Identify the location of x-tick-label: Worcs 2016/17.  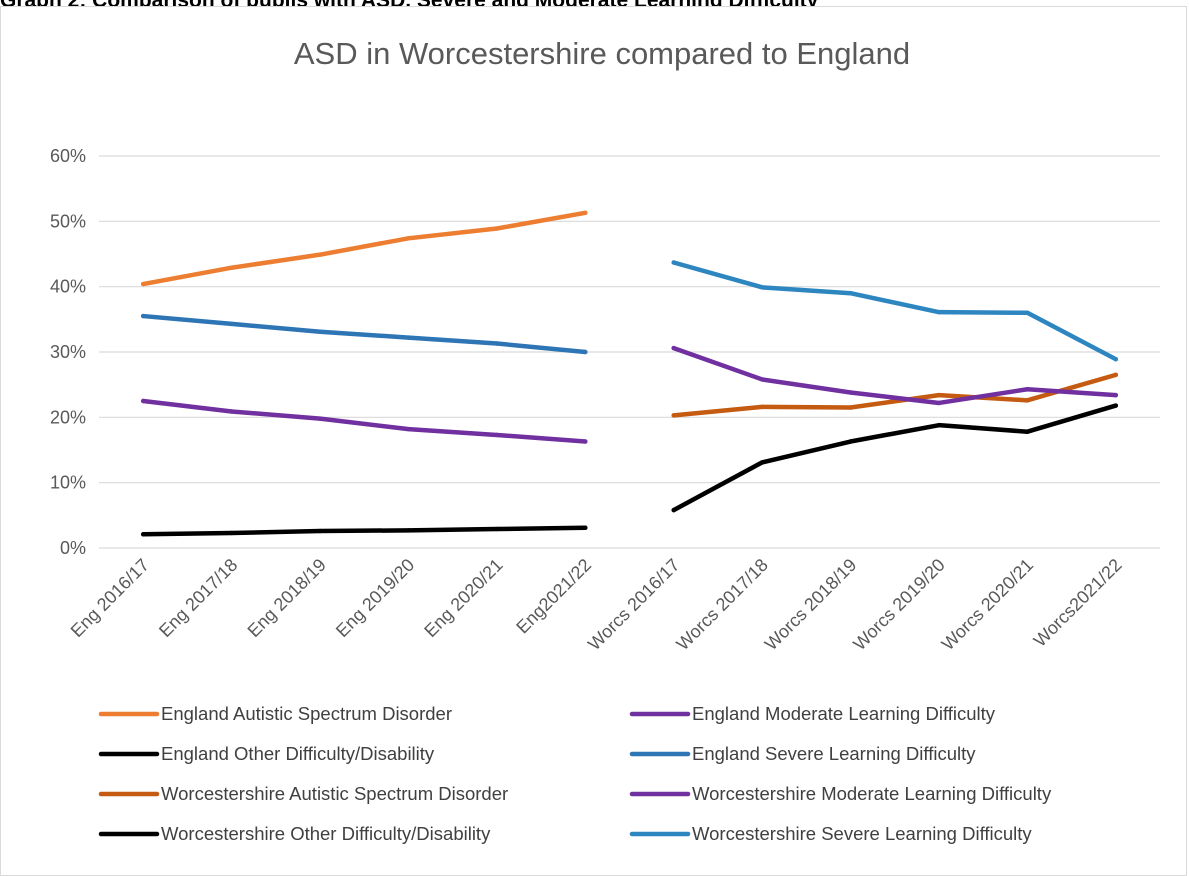
(634, 605).